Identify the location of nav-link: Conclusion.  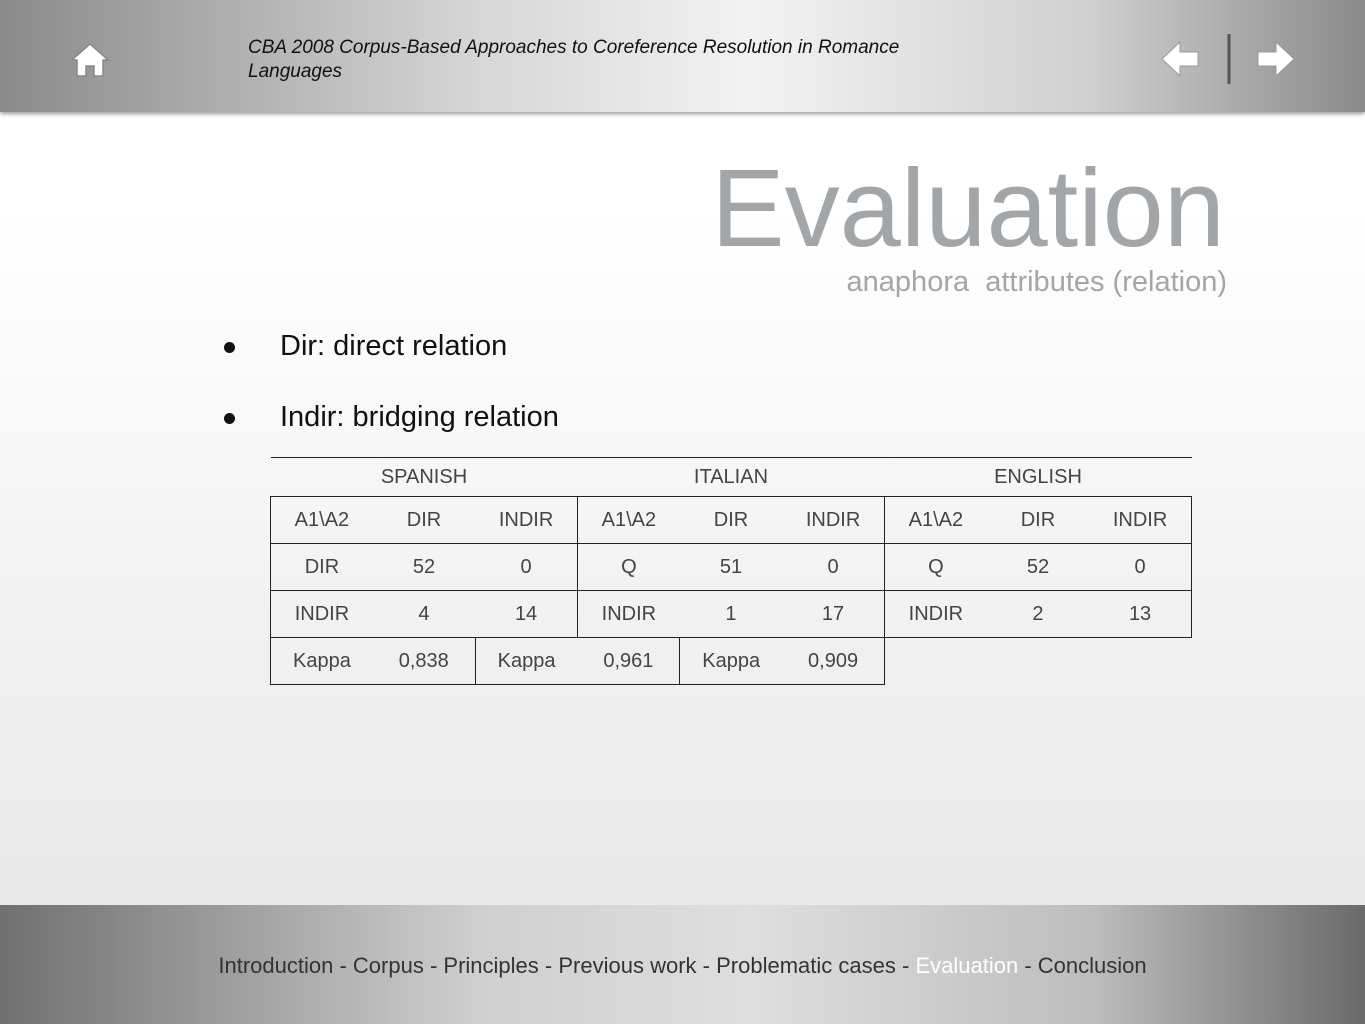
(1092, 965).